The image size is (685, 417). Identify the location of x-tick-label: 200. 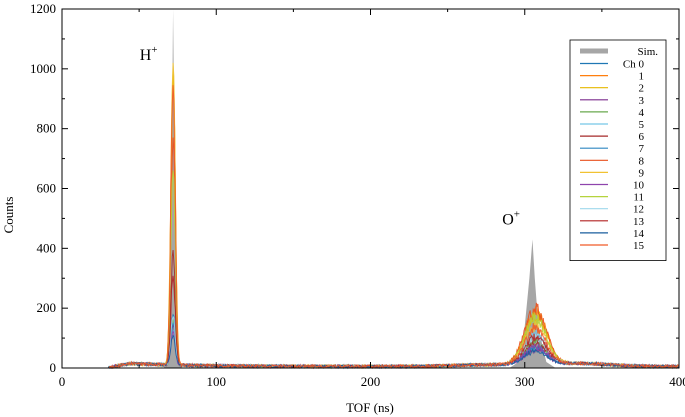
(371, 381).